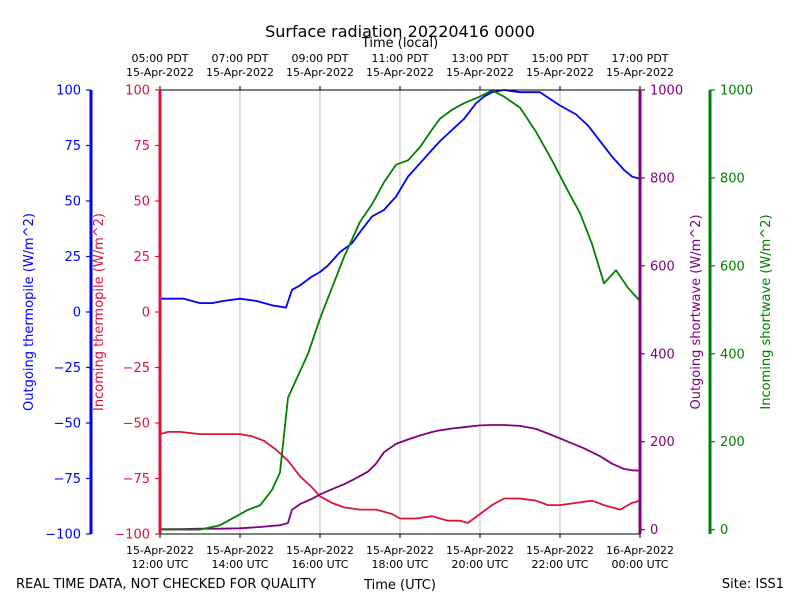  What do you see at coordinates (732, 266) in the screenshot?
I see `incoming-shortwave-tick-label: 600` at bounding box center [732, 266].